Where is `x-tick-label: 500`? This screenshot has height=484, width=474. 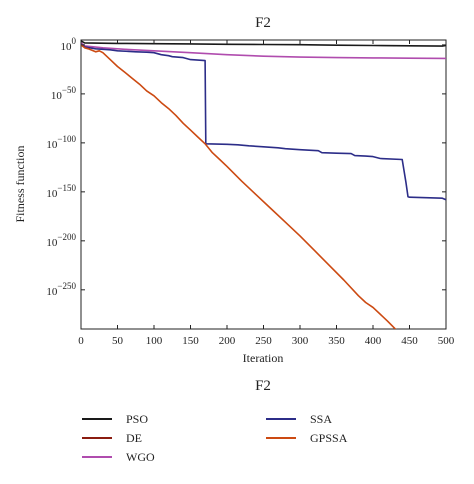 x-tick-label: 500 is located at coordinates (446, 341).